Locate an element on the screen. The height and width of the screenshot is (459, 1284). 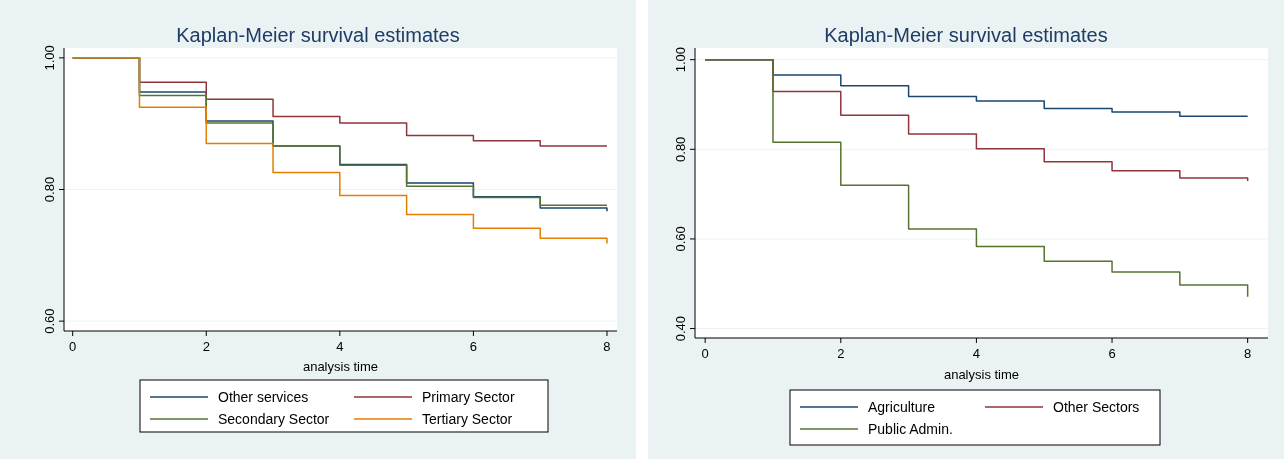
legend-label: Public Admin. is located at coordinates (910, 429).